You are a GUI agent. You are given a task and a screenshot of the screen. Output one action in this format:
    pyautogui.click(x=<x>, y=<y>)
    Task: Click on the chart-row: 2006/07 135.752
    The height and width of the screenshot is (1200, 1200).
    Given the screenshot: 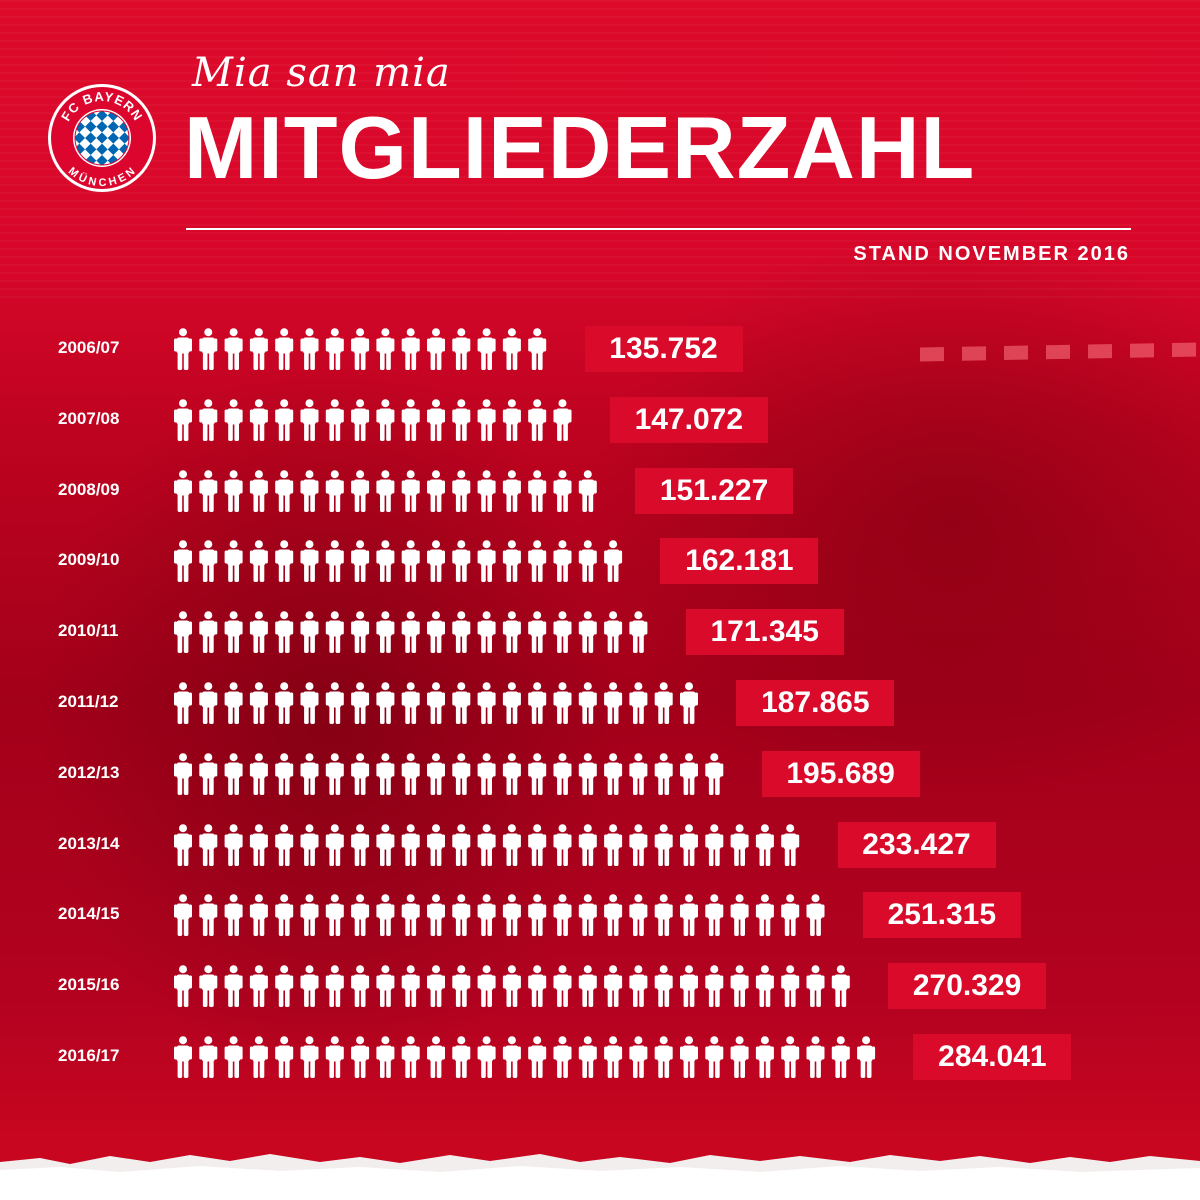 What is the action you would take?
    pyautogui.click(x=600, y=349)
    